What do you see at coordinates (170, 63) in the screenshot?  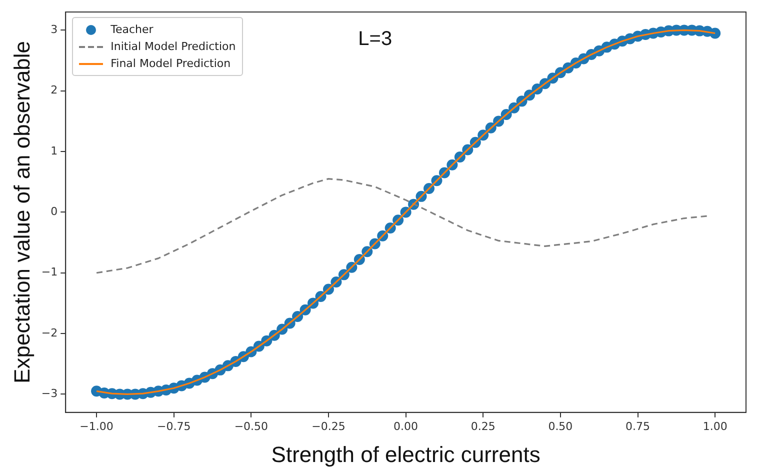 I see `legend-label: Final Model Prediction` at bounding box center [170, 63].